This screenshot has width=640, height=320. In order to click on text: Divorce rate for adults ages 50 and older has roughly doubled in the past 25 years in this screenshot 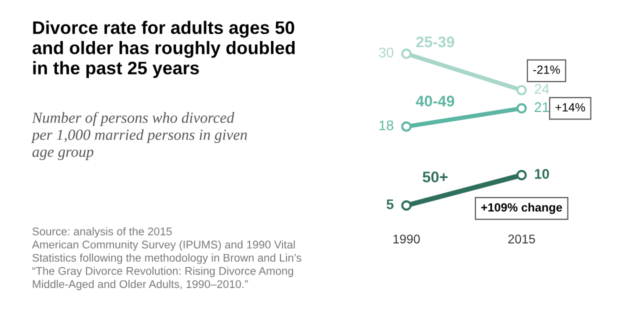, I will do `click(163, 49)`.